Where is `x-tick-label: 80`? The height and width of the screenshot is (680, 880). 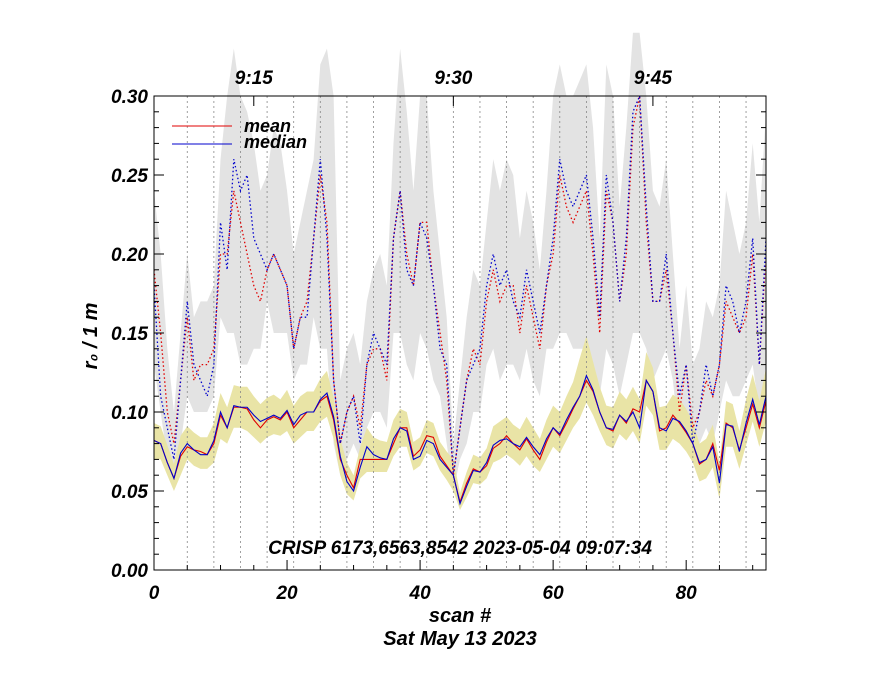
x-tick-label: 80 is located at coordinates (687, 593).